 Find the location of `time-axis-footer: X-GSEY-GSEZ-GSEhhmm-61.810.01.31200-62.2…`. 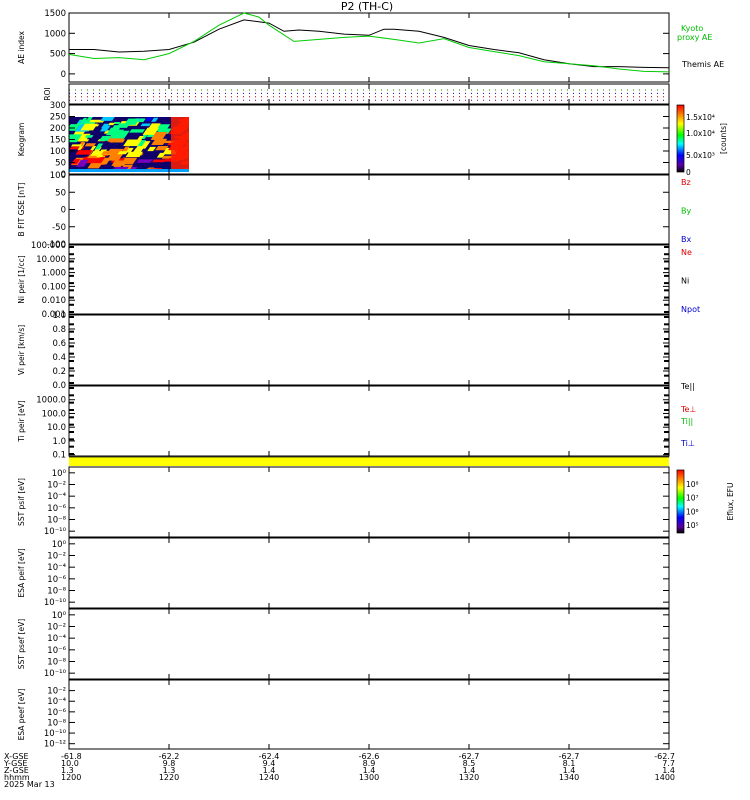

time-axis-footer: X-GSEY-GSEZ-GSEhhmm-61.810.01.31200-62.2… is located at coordinates (339, 770).